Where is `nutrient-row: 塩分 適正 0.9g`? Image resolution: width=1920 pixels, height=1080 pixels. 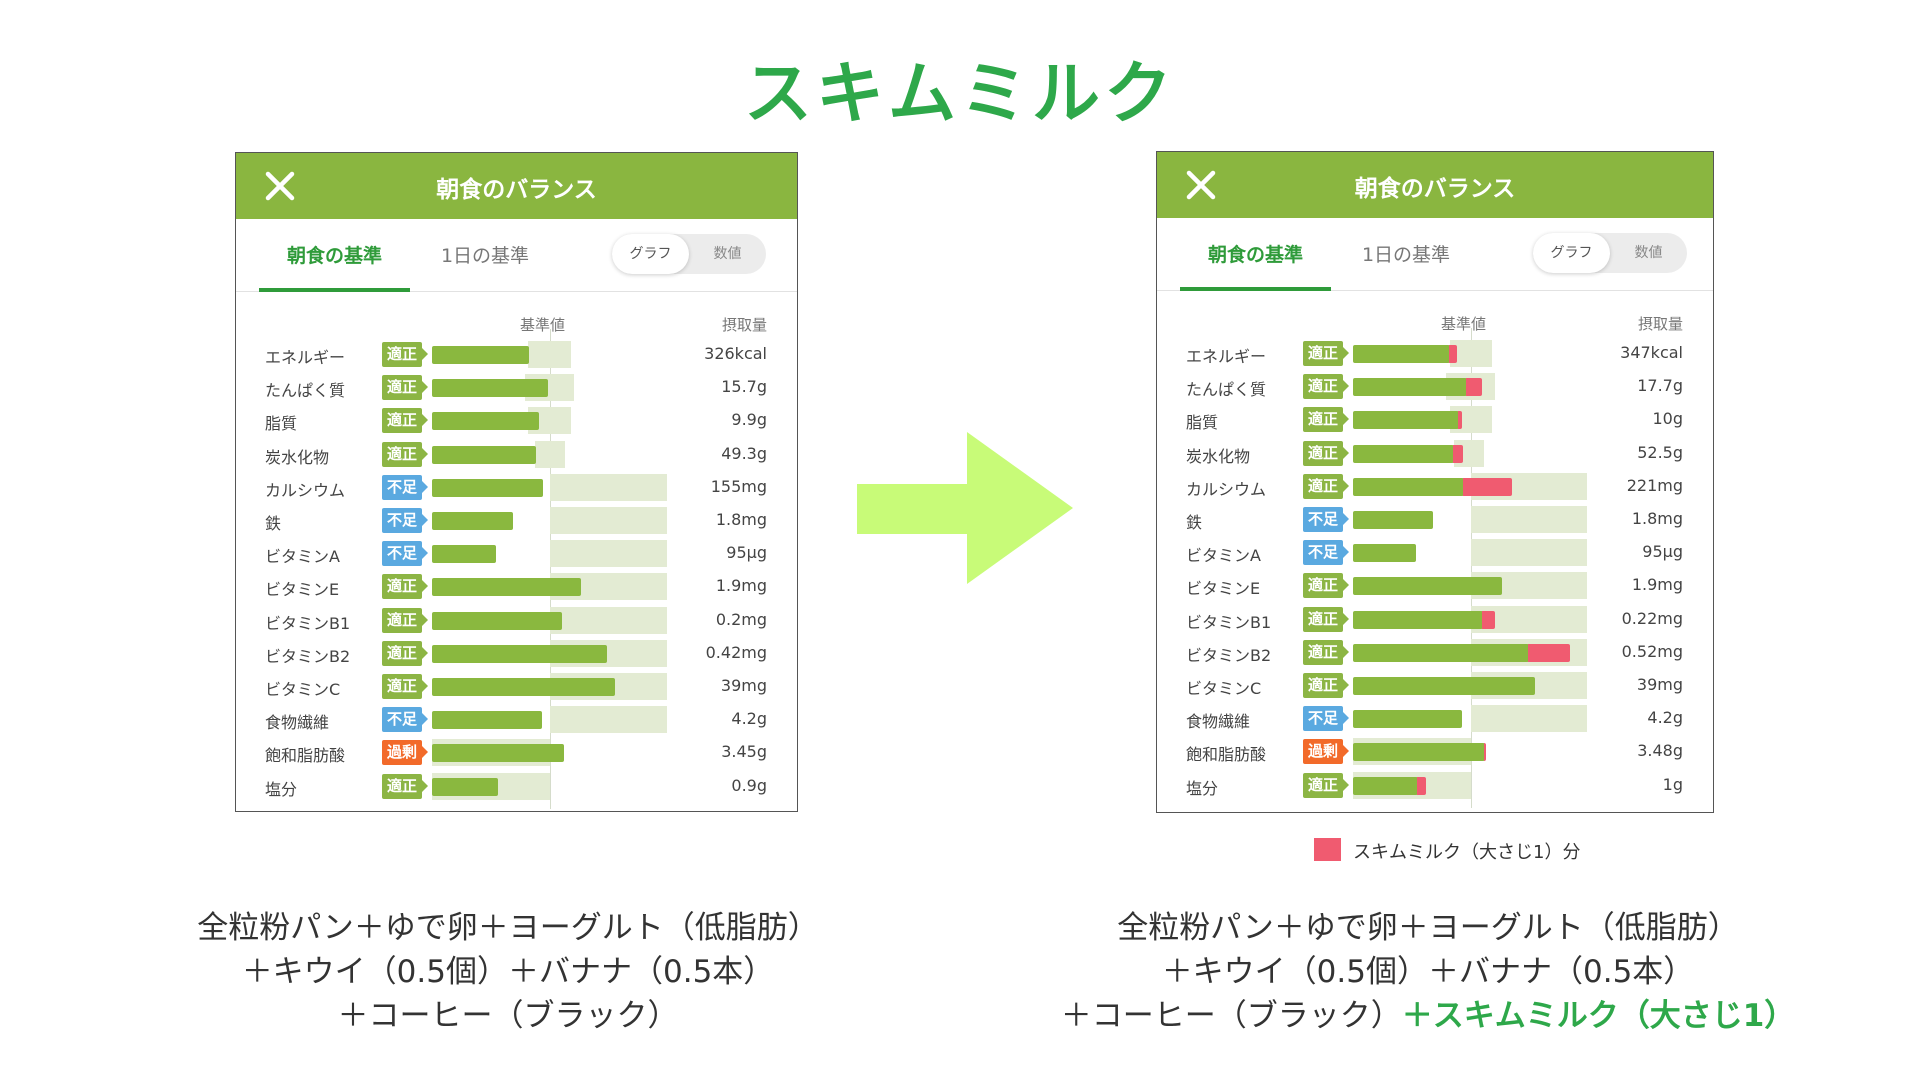 nutrient-row: 塩分 適正 0.9g is located at coordinates (516, 786).